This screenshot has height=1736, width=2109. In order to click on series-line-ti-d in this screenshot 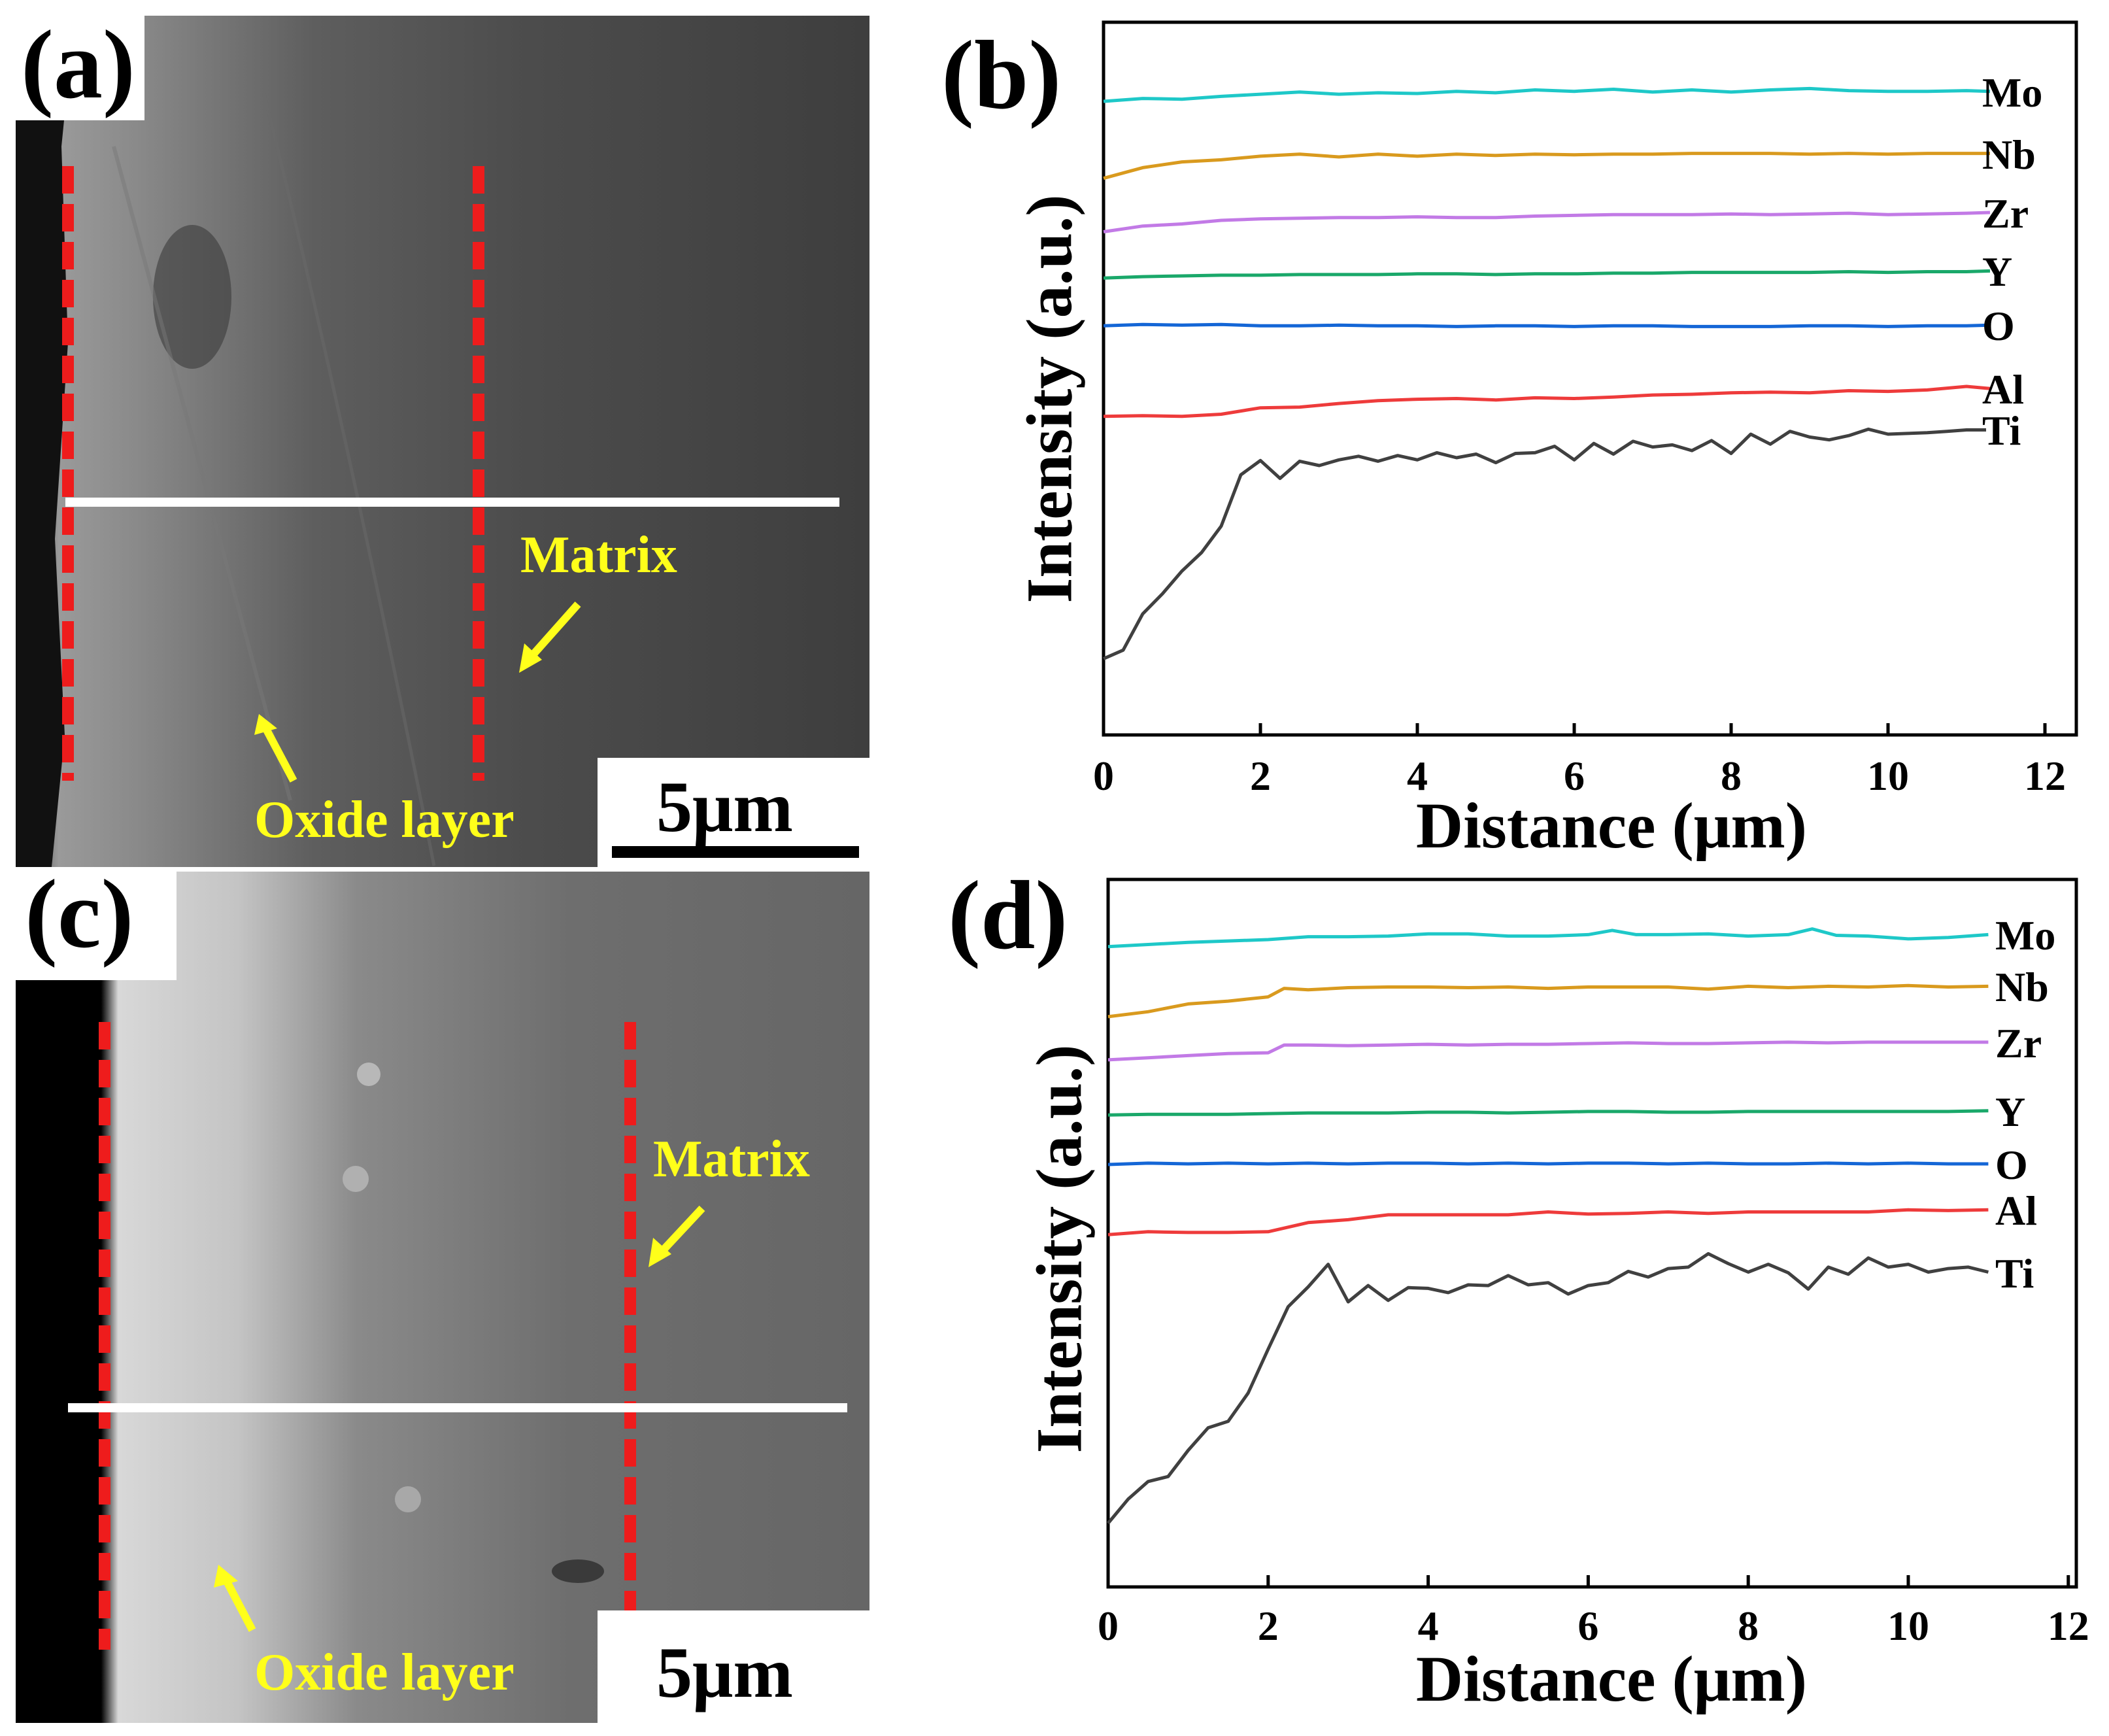, I will do `click(1548, 1388)`.